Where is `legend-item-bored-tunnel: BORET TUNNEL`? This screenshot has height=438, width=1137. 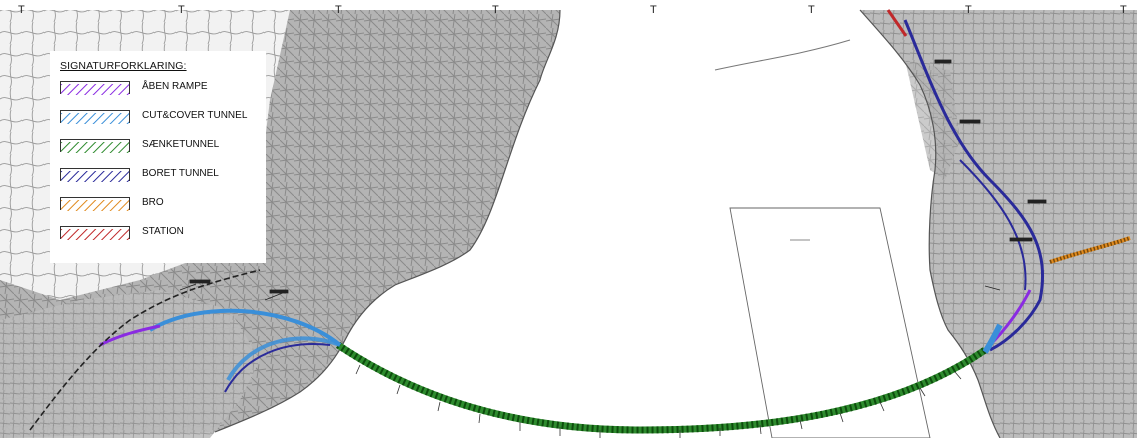 legend-item-bored-tunnel: BORET TUNNEL is located at coordinates (163, 176).